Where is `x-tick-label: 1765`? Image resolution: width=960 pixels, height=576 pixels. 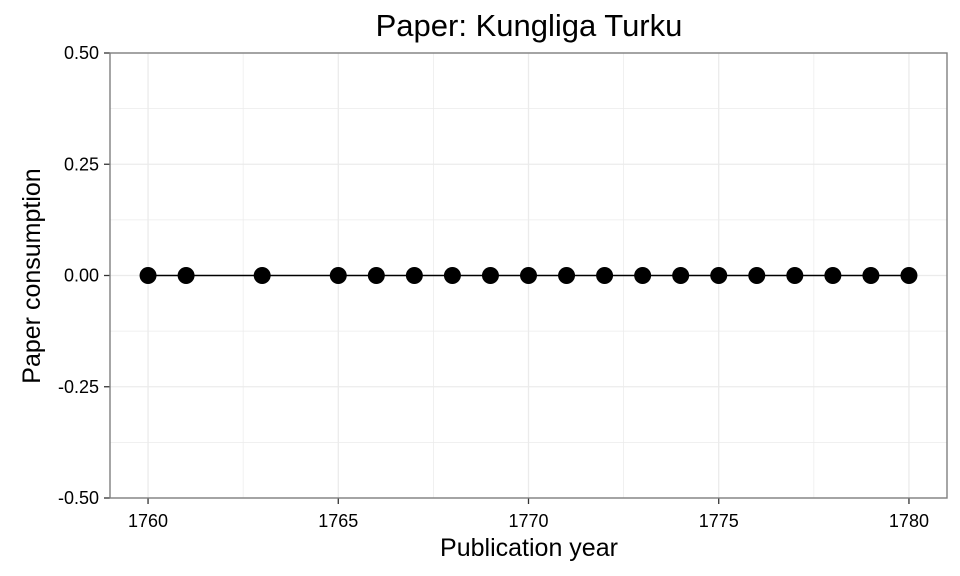
x-tick-label: 1765 is located at coordinates (338, 521).